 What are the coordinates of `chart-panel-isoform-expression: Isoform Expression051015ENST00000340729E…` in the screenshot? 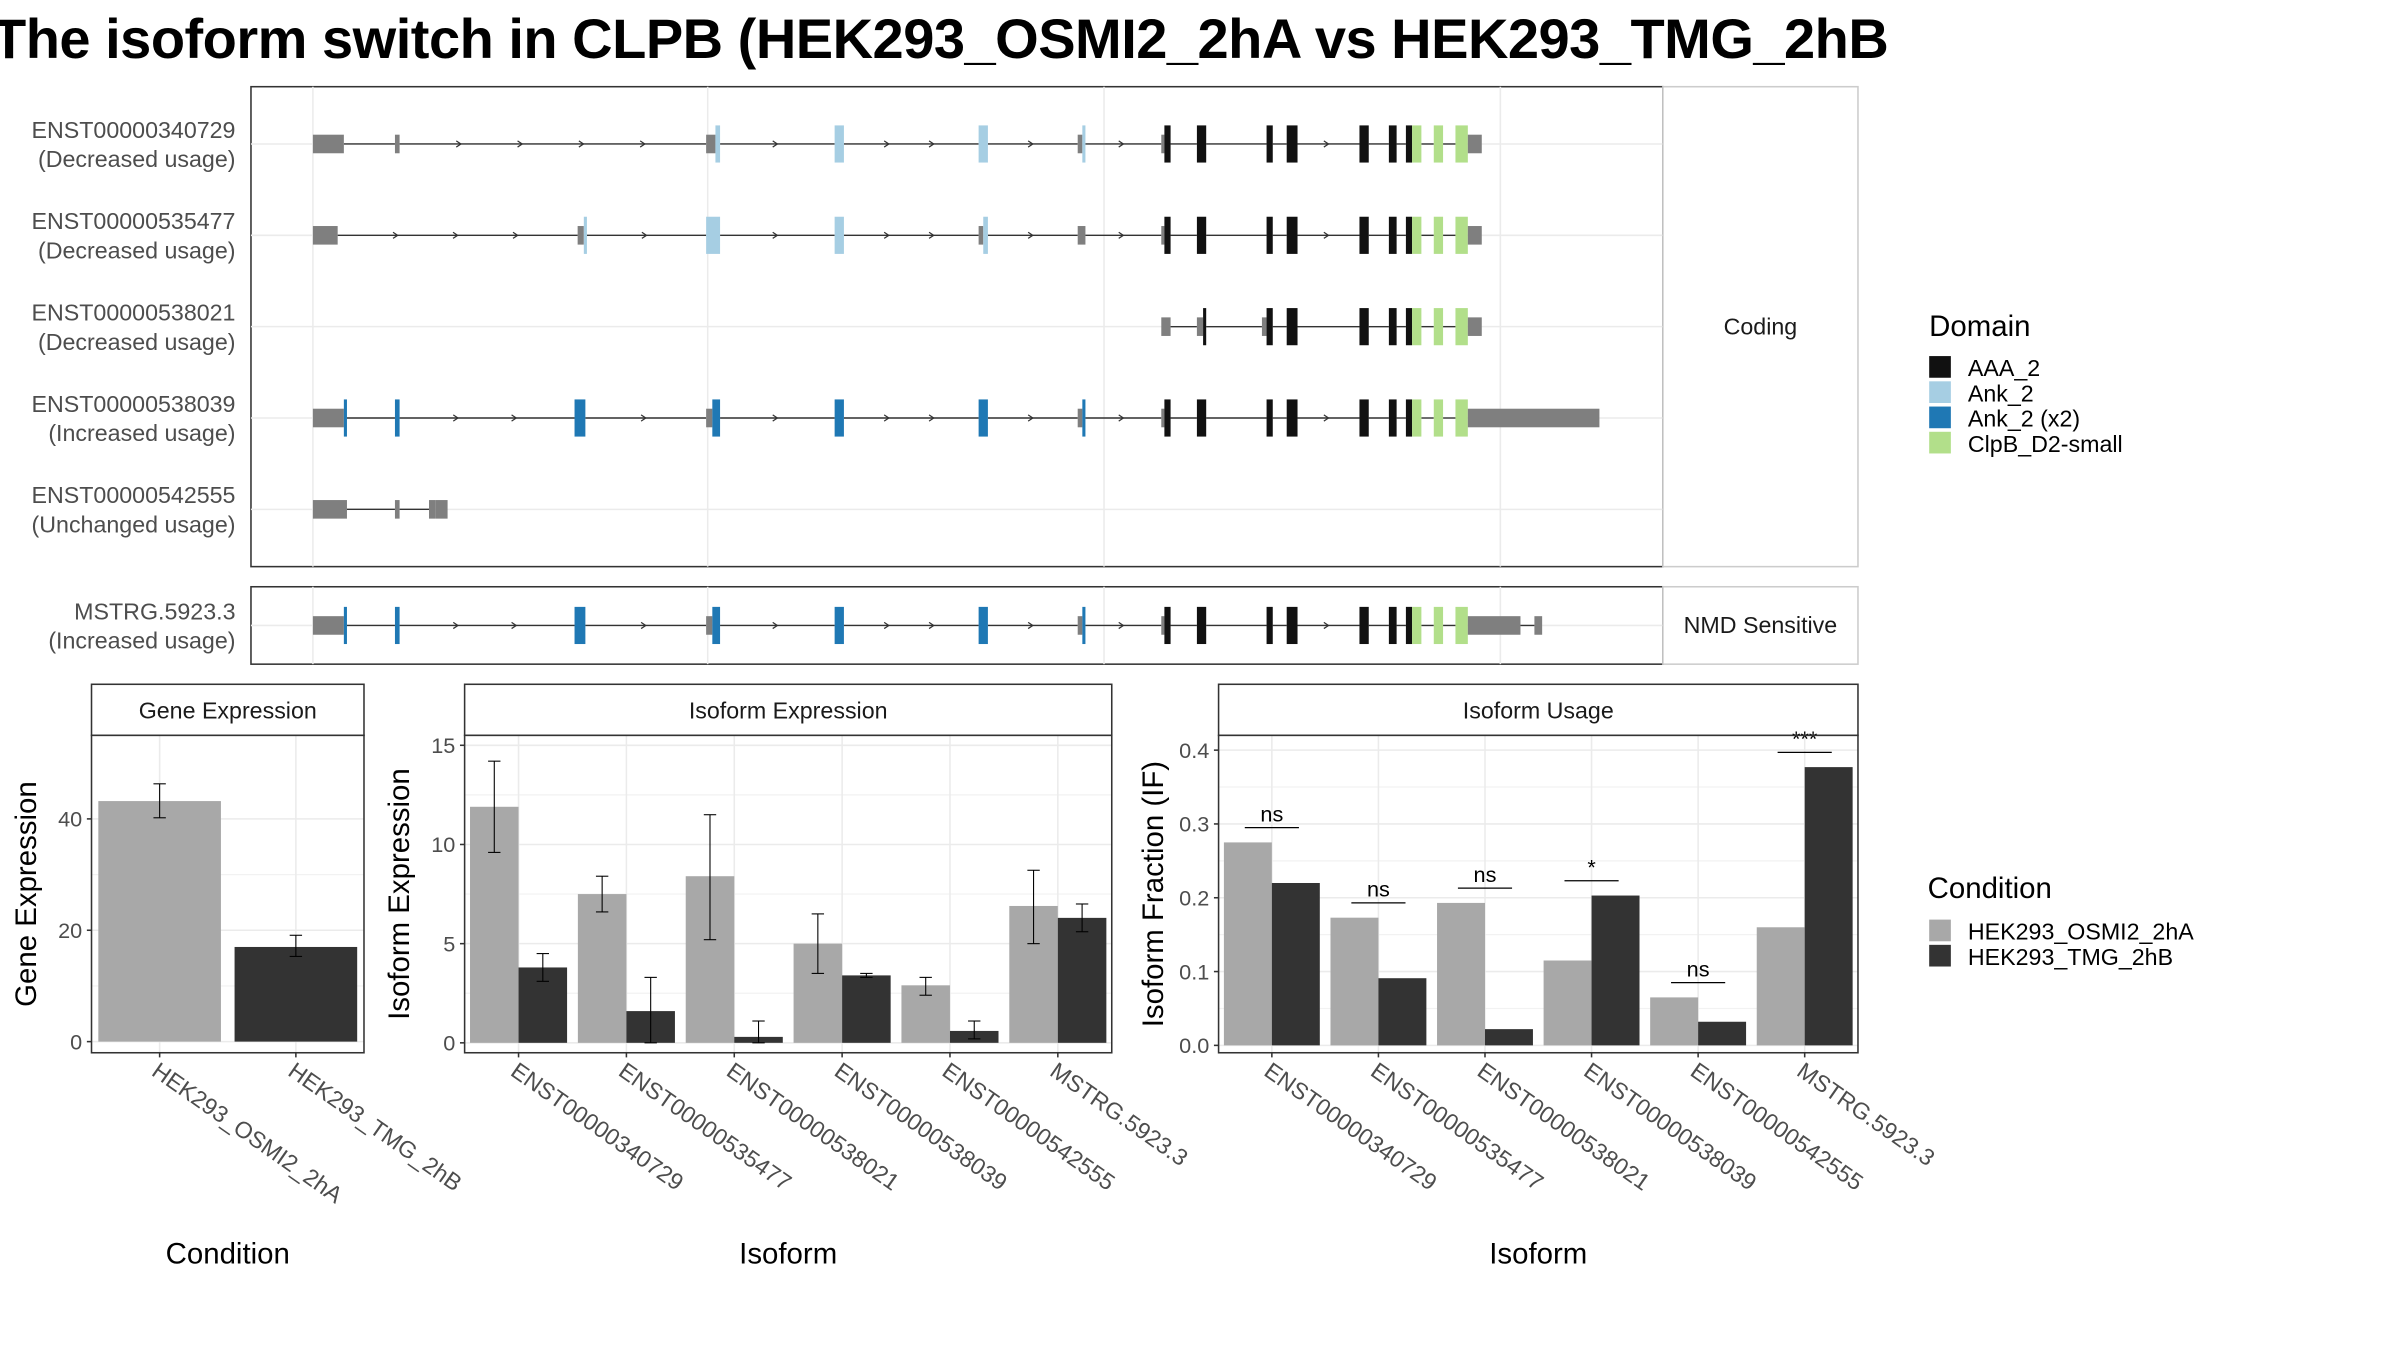 It's located at (788, 976).